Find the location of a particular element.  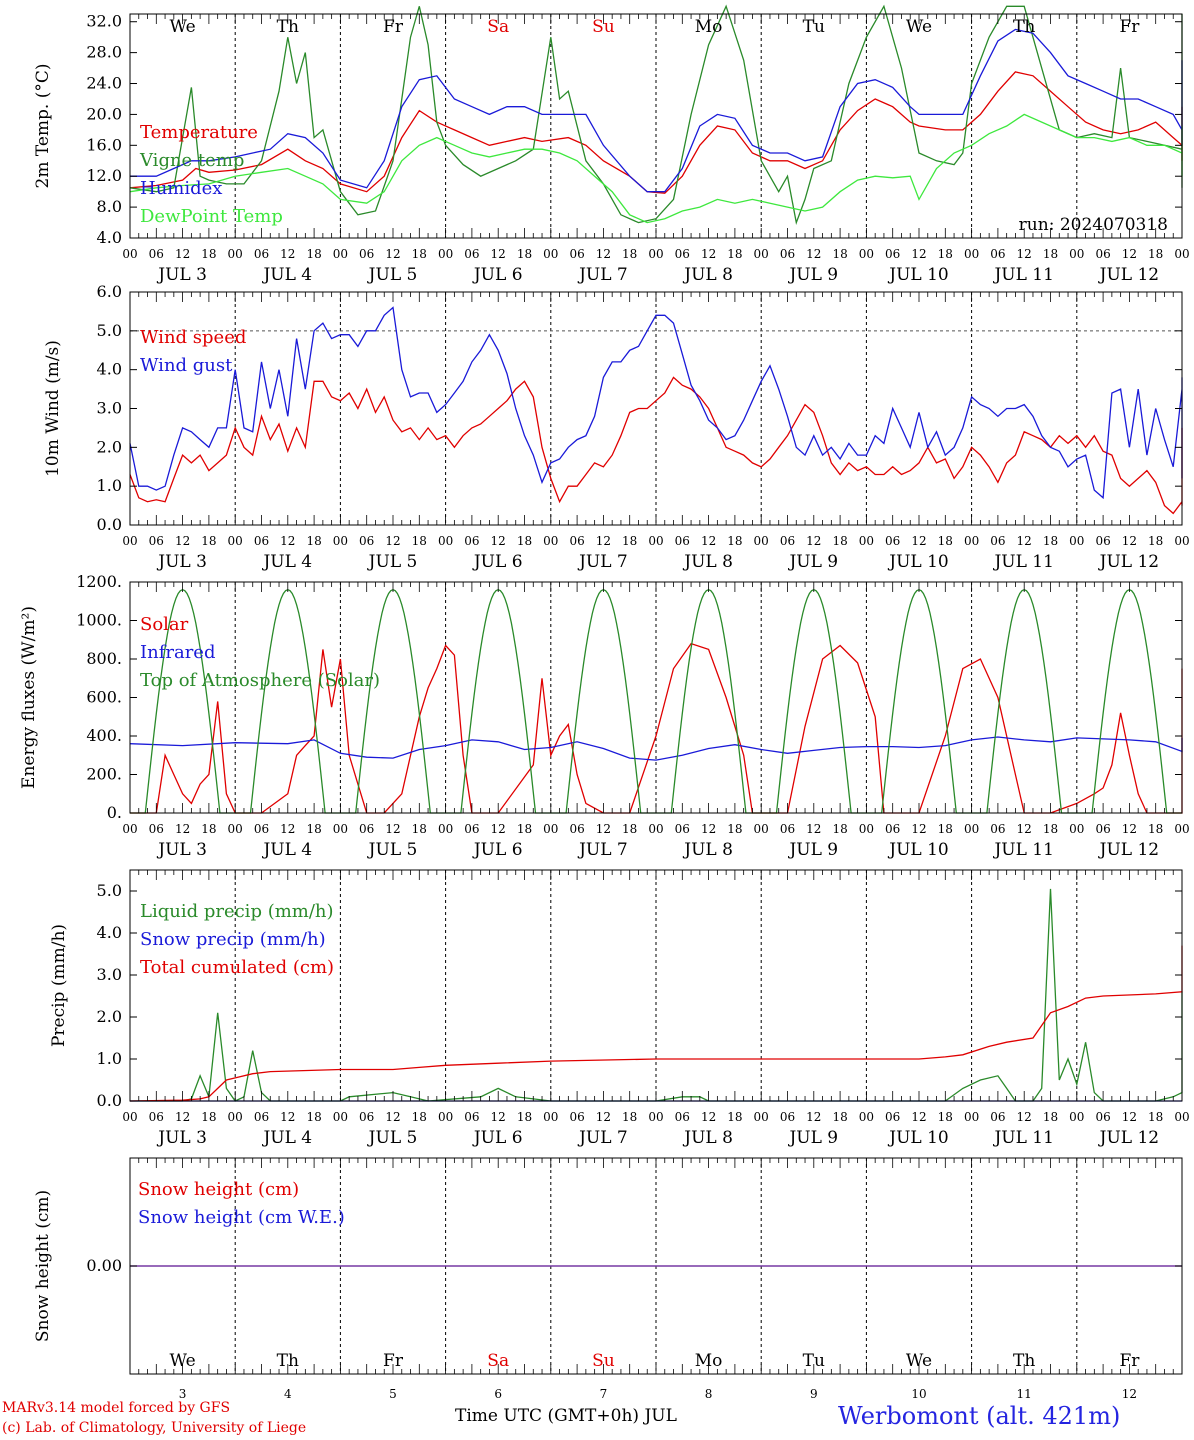

day-number: 9 is located at coordinates (814, 1393).